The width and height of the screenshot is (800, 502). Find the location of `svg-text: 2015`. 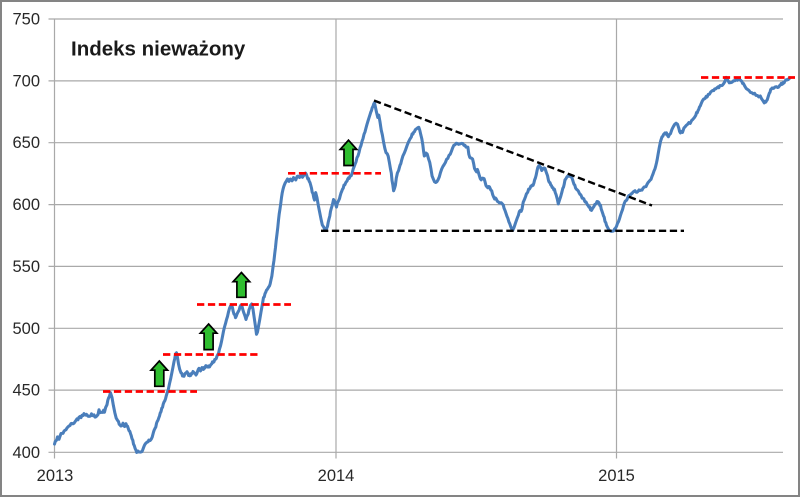

svg-text: 2015 is located at coordinates (616, 476).